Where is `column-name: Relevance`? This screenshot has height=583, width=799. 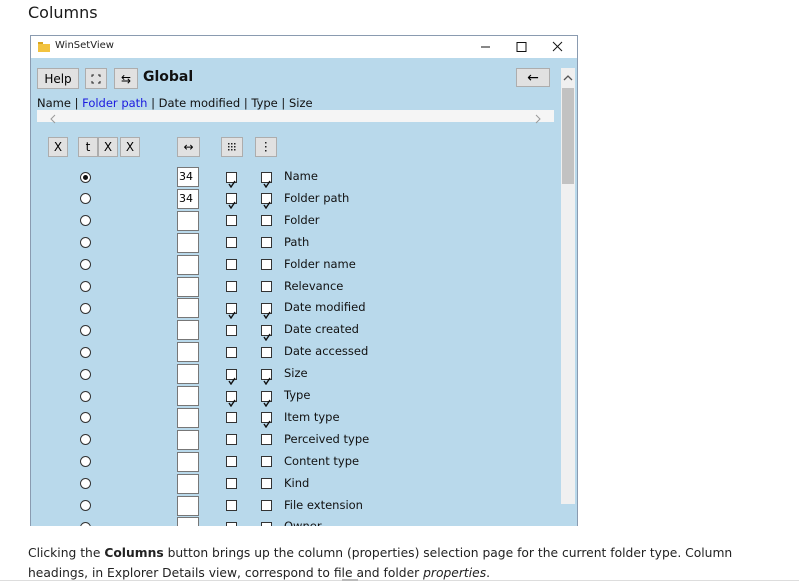
column-name: Relevance is located at coordinates (314, 285).